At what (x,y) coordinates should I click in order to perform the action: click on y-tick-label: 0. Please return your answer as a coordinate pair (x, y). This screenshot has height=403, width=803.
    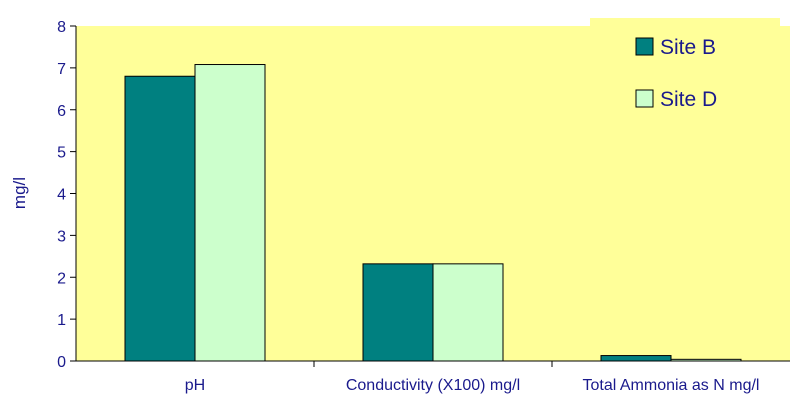
    Looking at the image, I should click on (61, 362).